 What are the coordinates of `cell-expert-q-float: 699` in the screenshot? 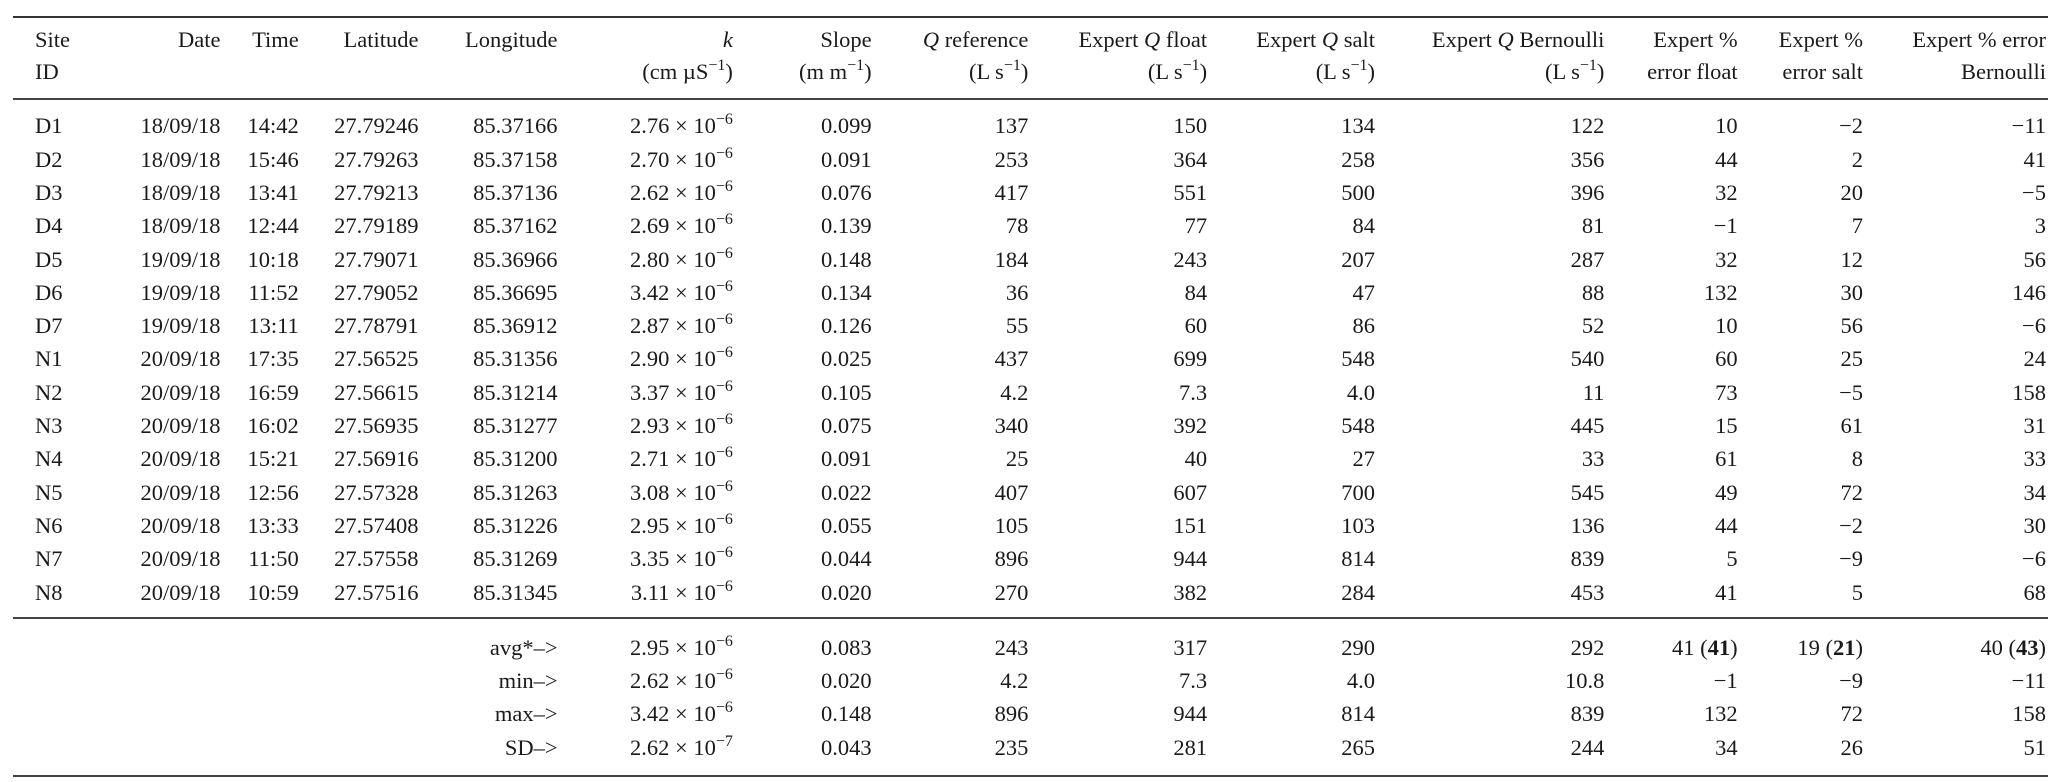 It's located at (1190, 359).